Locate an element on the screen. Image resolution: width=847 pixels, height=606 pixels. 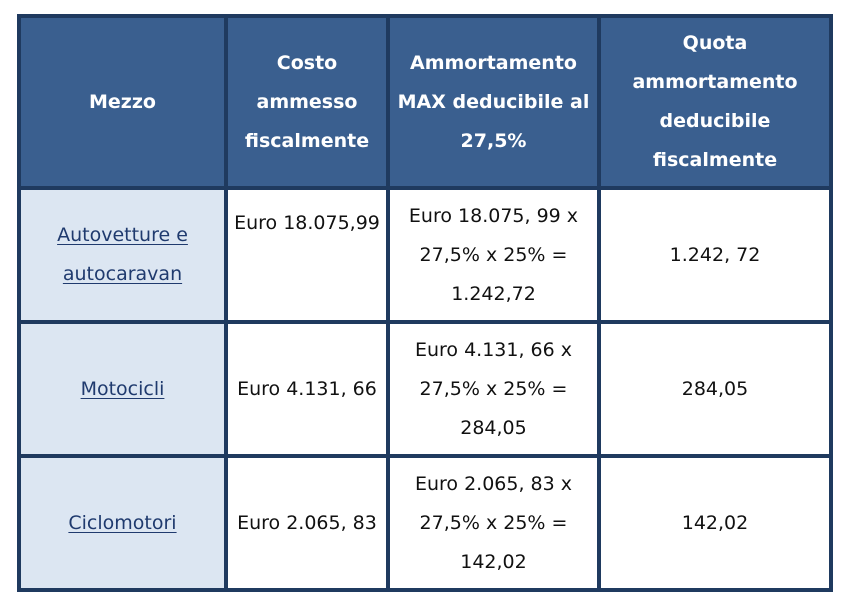
header-ammortamento-line: MAX deducibile al is located at coordinates (493, 101).